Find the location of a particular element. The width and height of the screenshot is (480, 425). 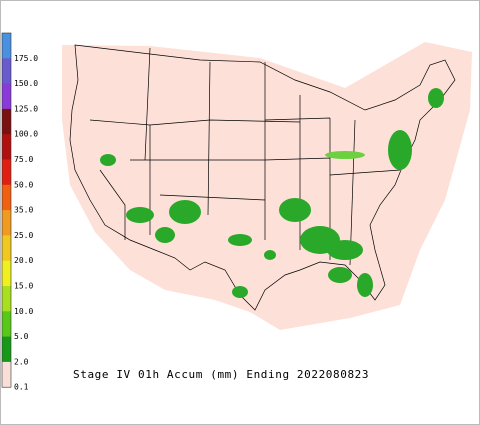

legend-label: 5.0 is located at coordinates (21, 336).